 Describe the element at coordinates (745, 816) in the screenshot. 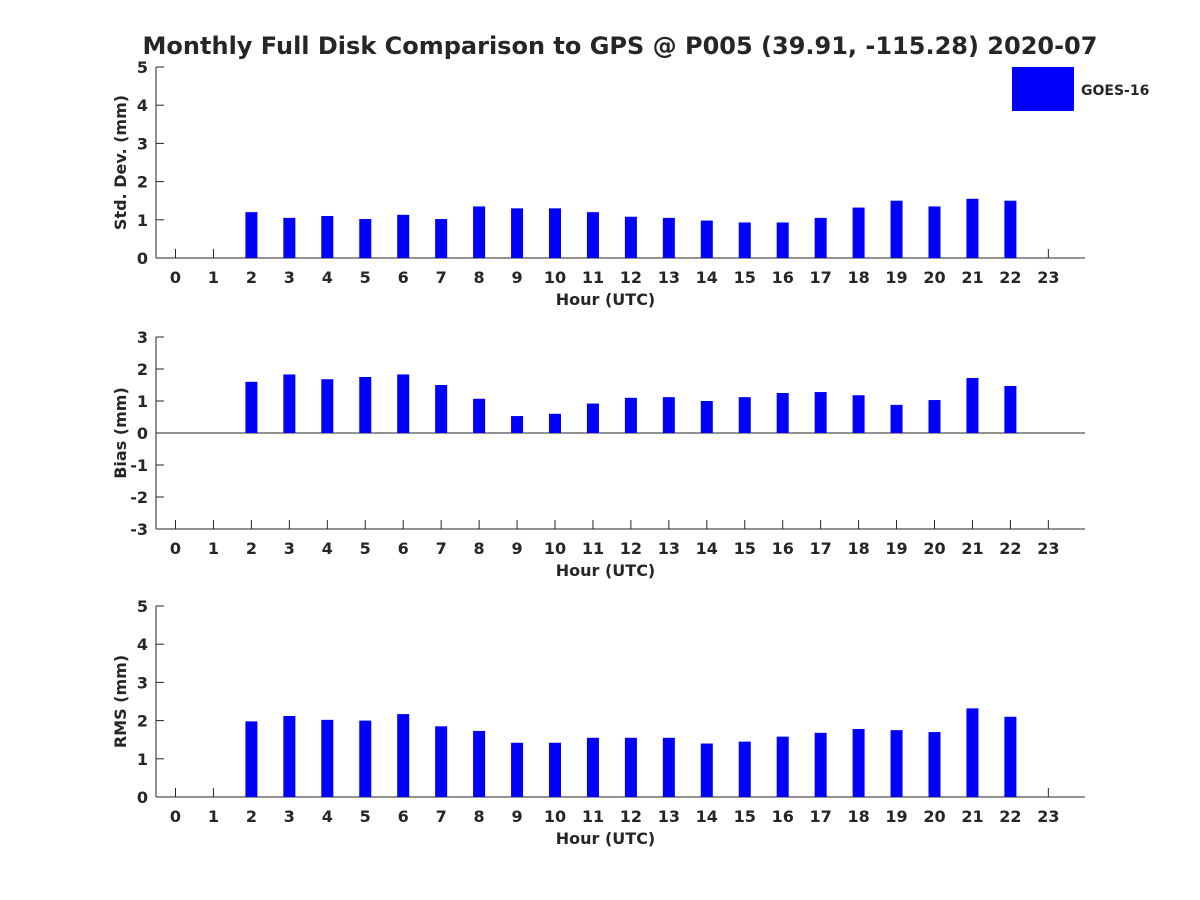

I see `x-tick-label: 15` at that location.